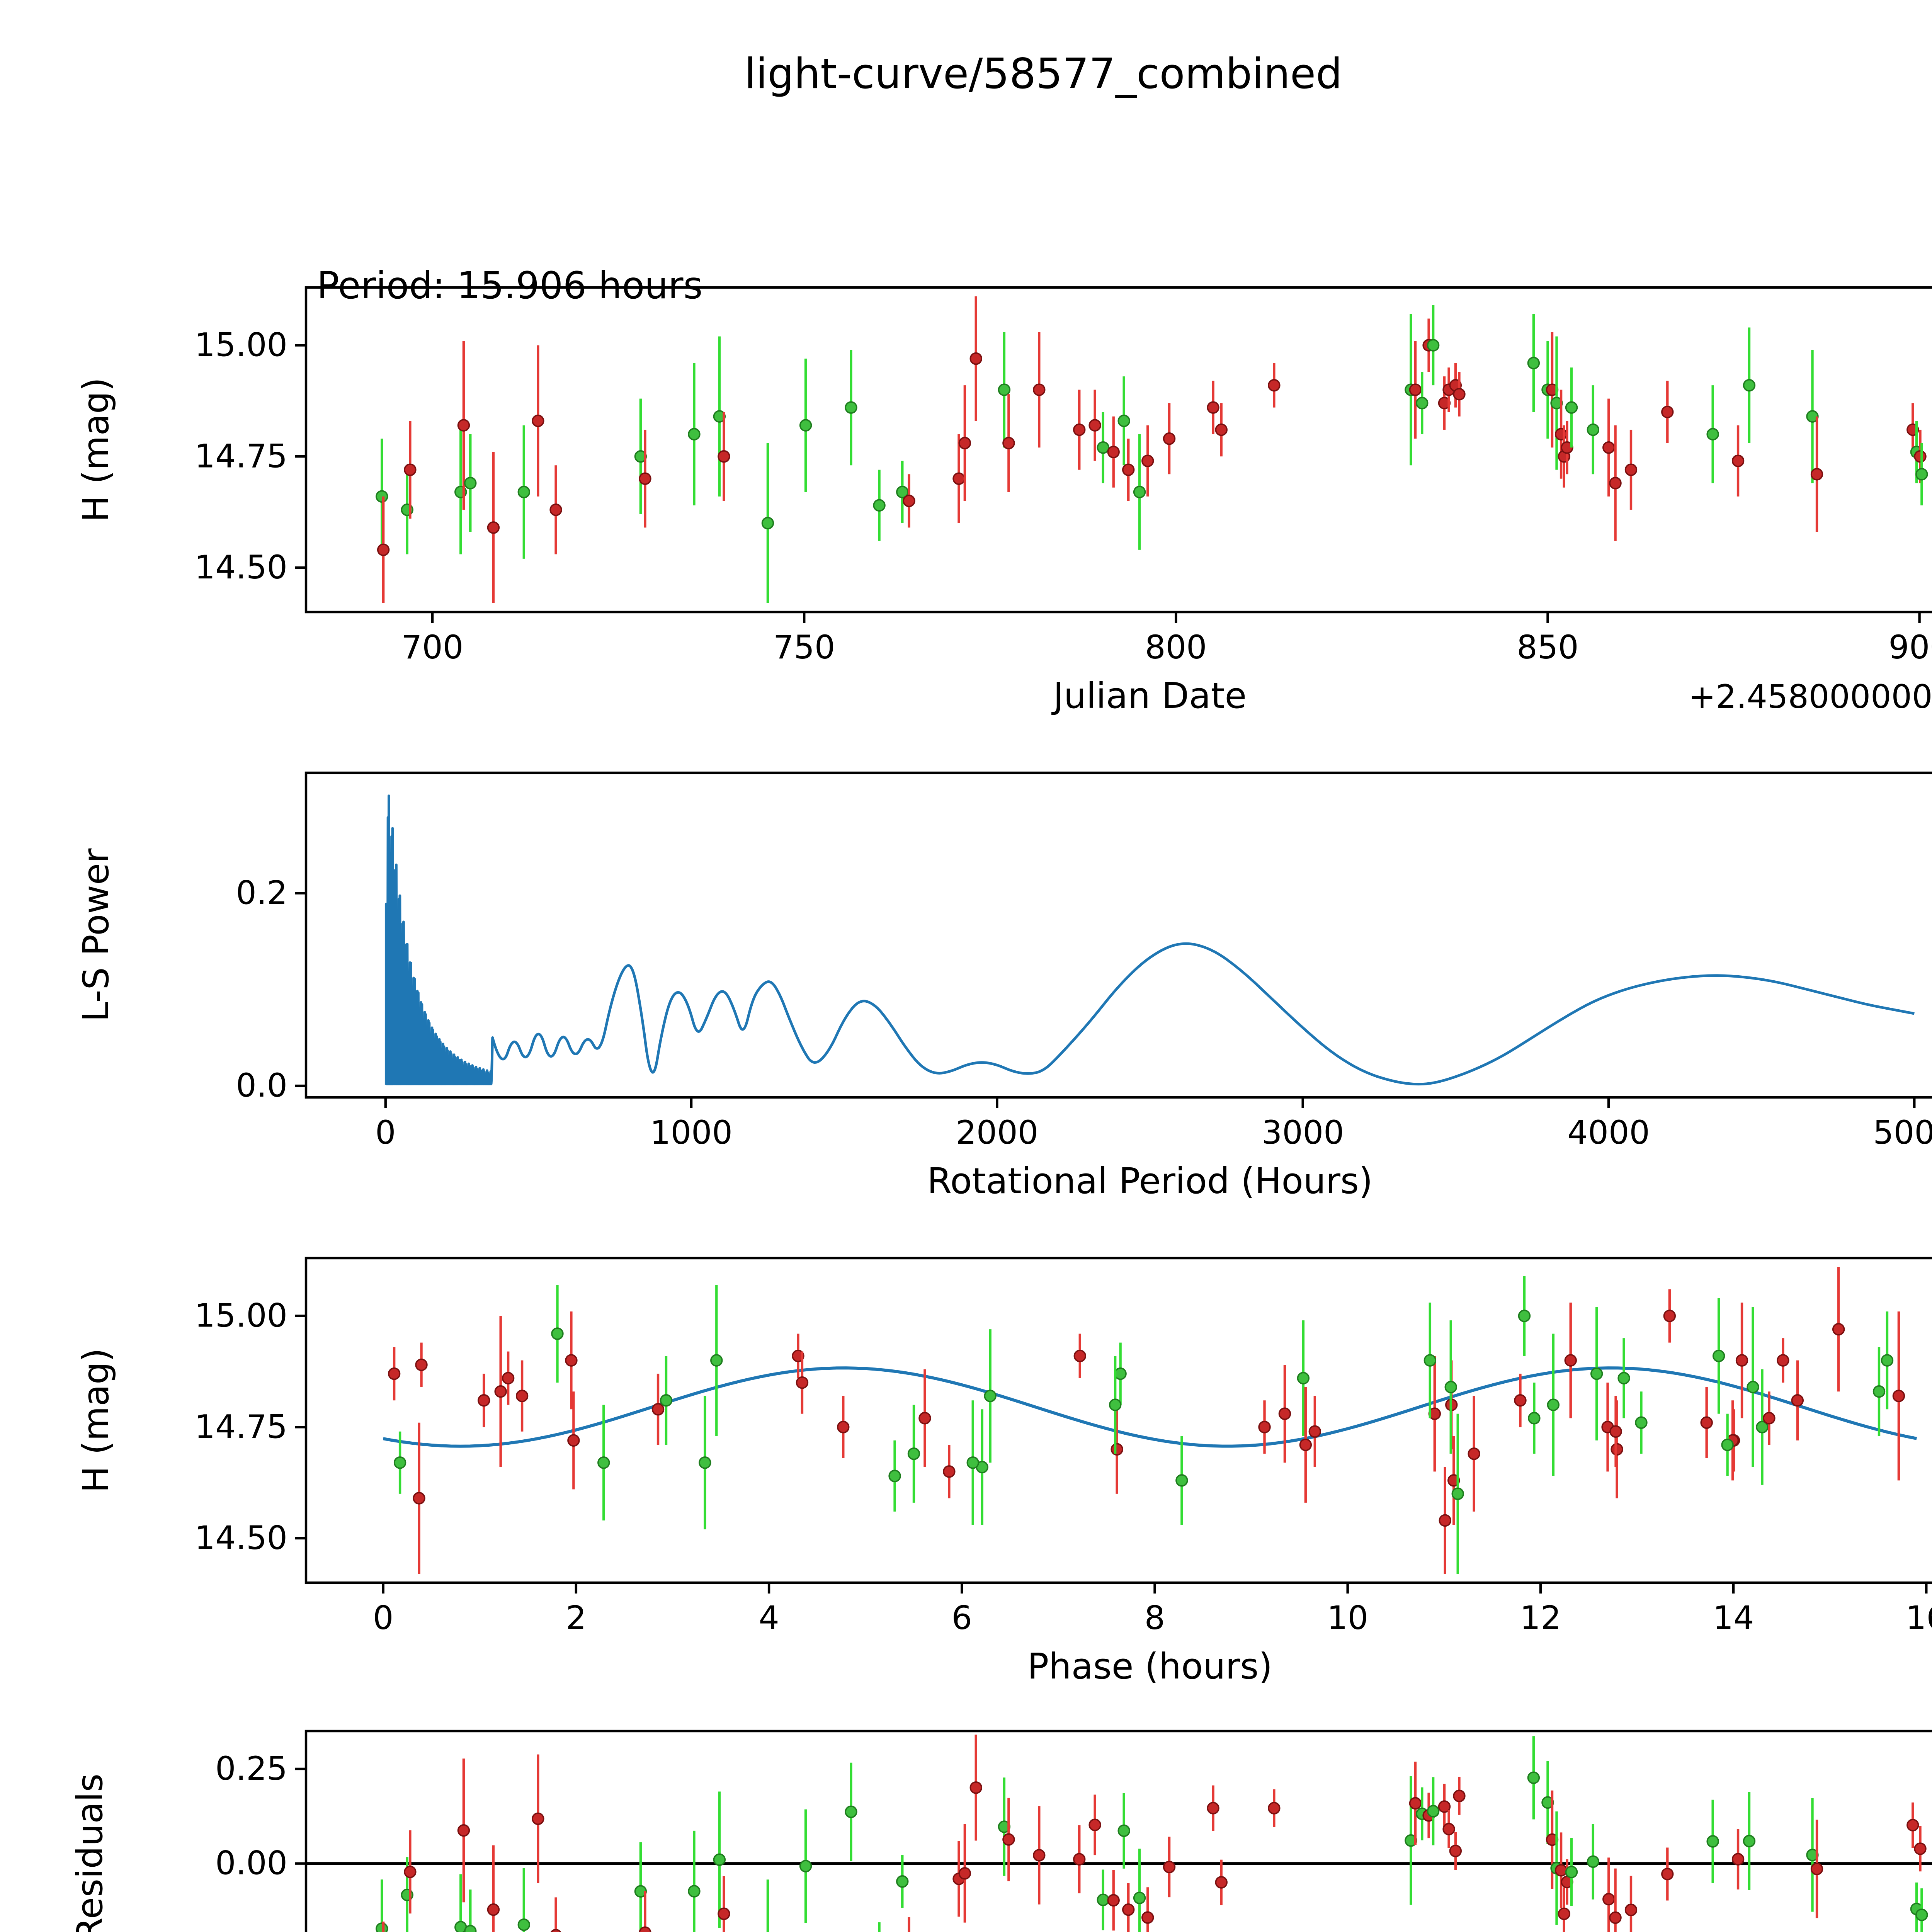 This screenshot has width=1932, height=1932. What do you see at coordinates (90, 1853) in the screenshot?
I see `panel4-ylabel: Residuals` at bounding box center [90, 1853].